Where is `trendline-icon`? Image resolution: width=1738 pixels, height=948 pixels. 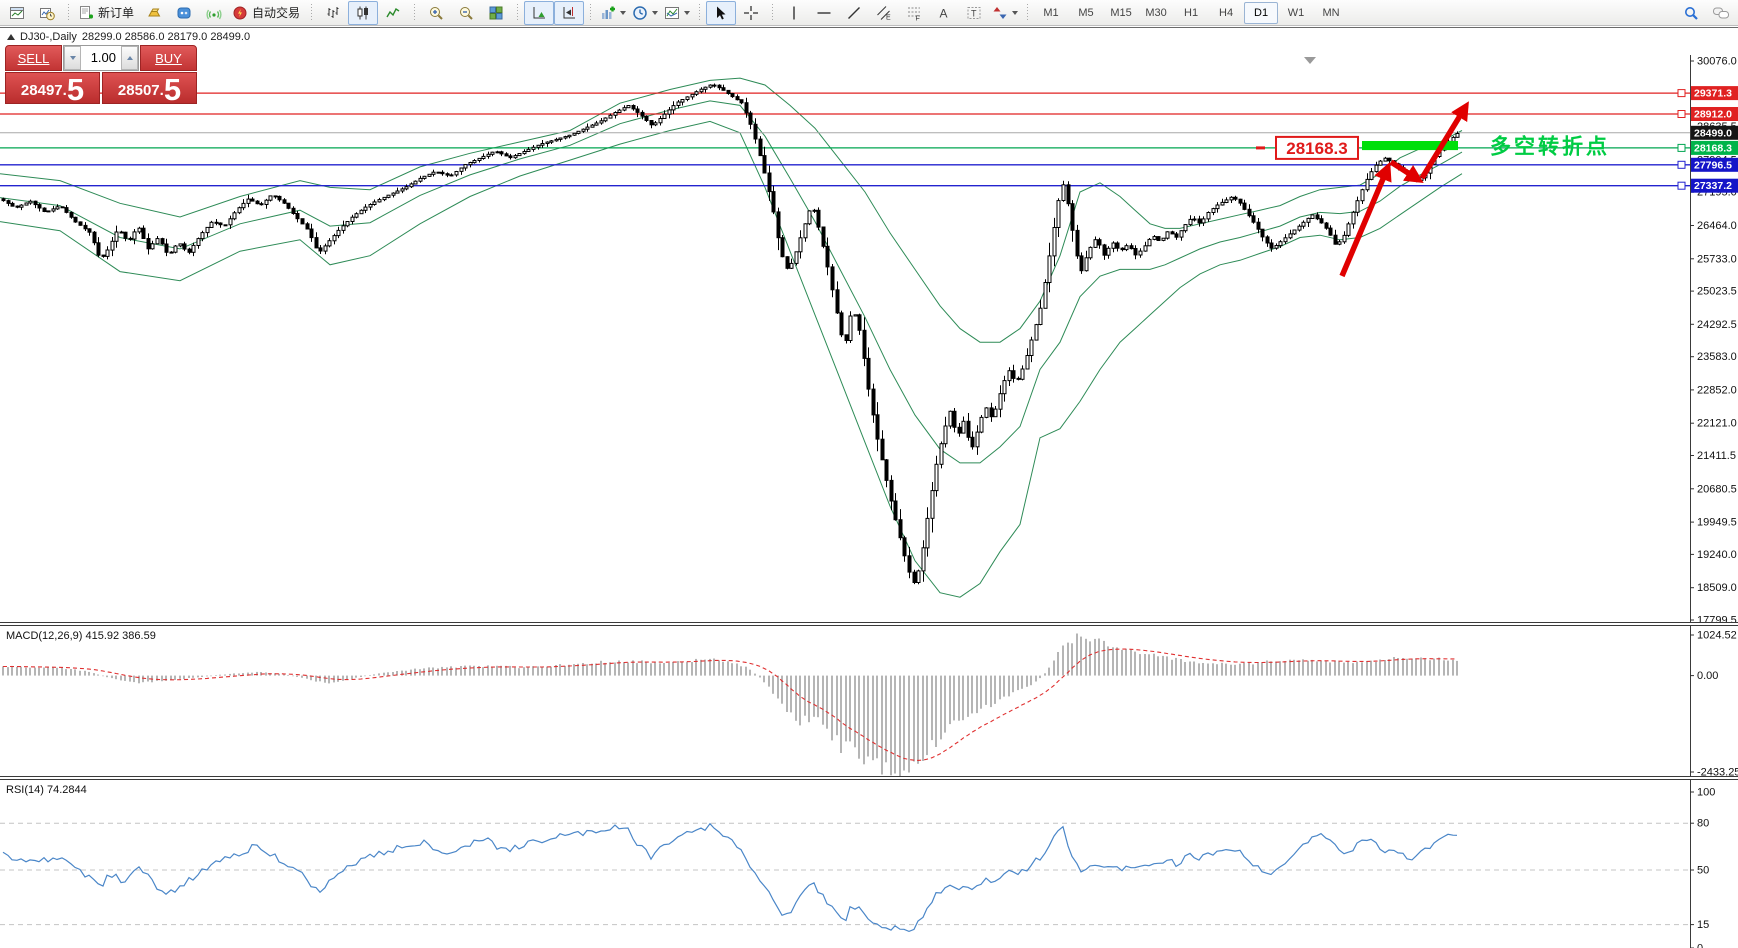
trendline-icon is located at coordinates (854, 12).